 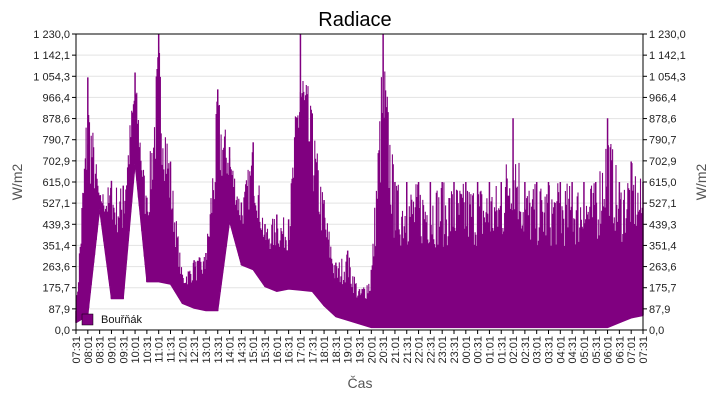 I want to click on x-tick-label: 02:01, so click(x=514, y=350).